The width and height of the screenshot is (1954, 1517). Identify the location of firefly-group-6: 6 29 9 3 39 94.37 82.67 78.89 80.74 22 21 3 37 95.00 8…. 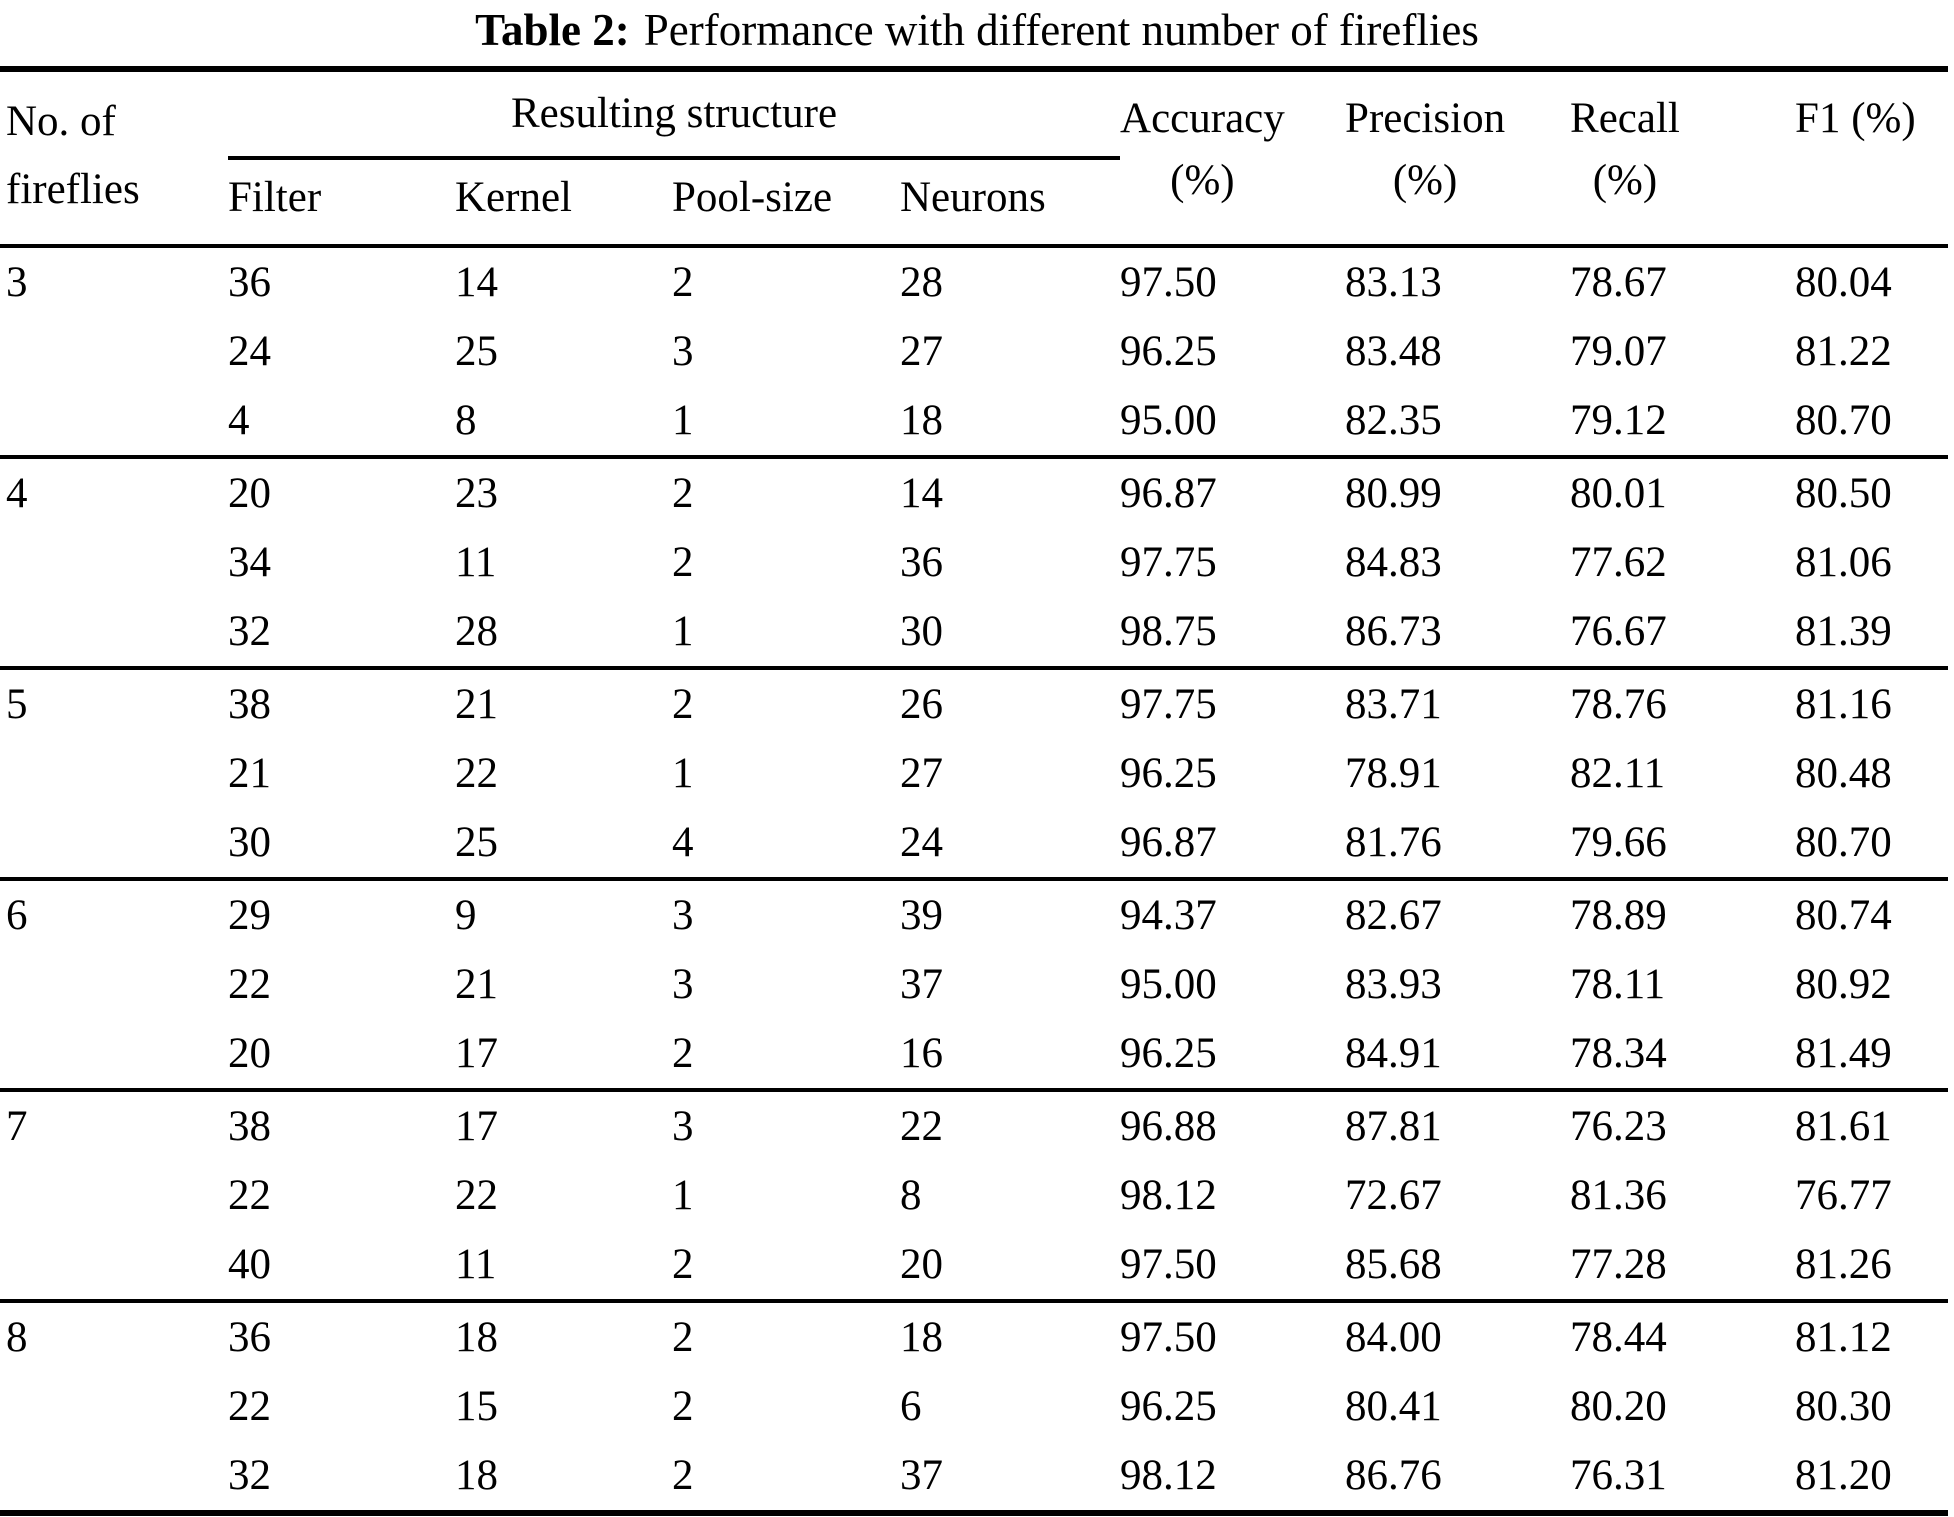
(974, 984).